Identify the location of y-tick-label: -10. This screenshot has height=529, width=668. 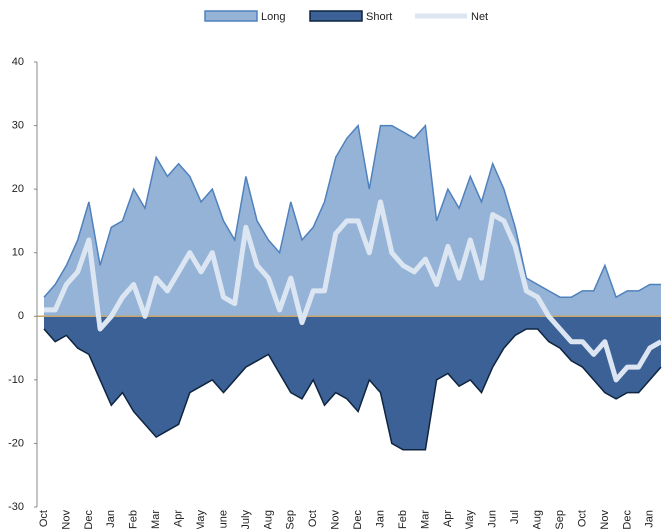
(16, 380).